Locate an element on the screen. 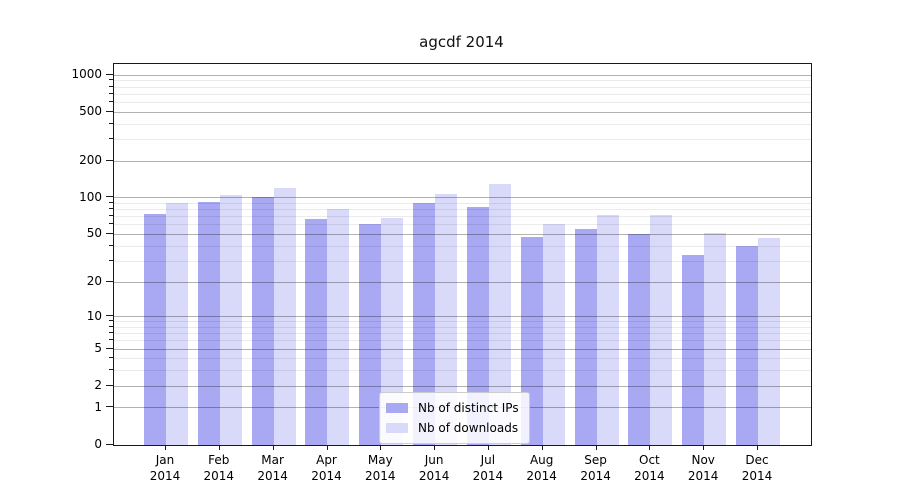 Image resolution: width=900 pixels, height=500 pixels. x-tick-label: Aug 2014 is located at coordinates (542, 468).